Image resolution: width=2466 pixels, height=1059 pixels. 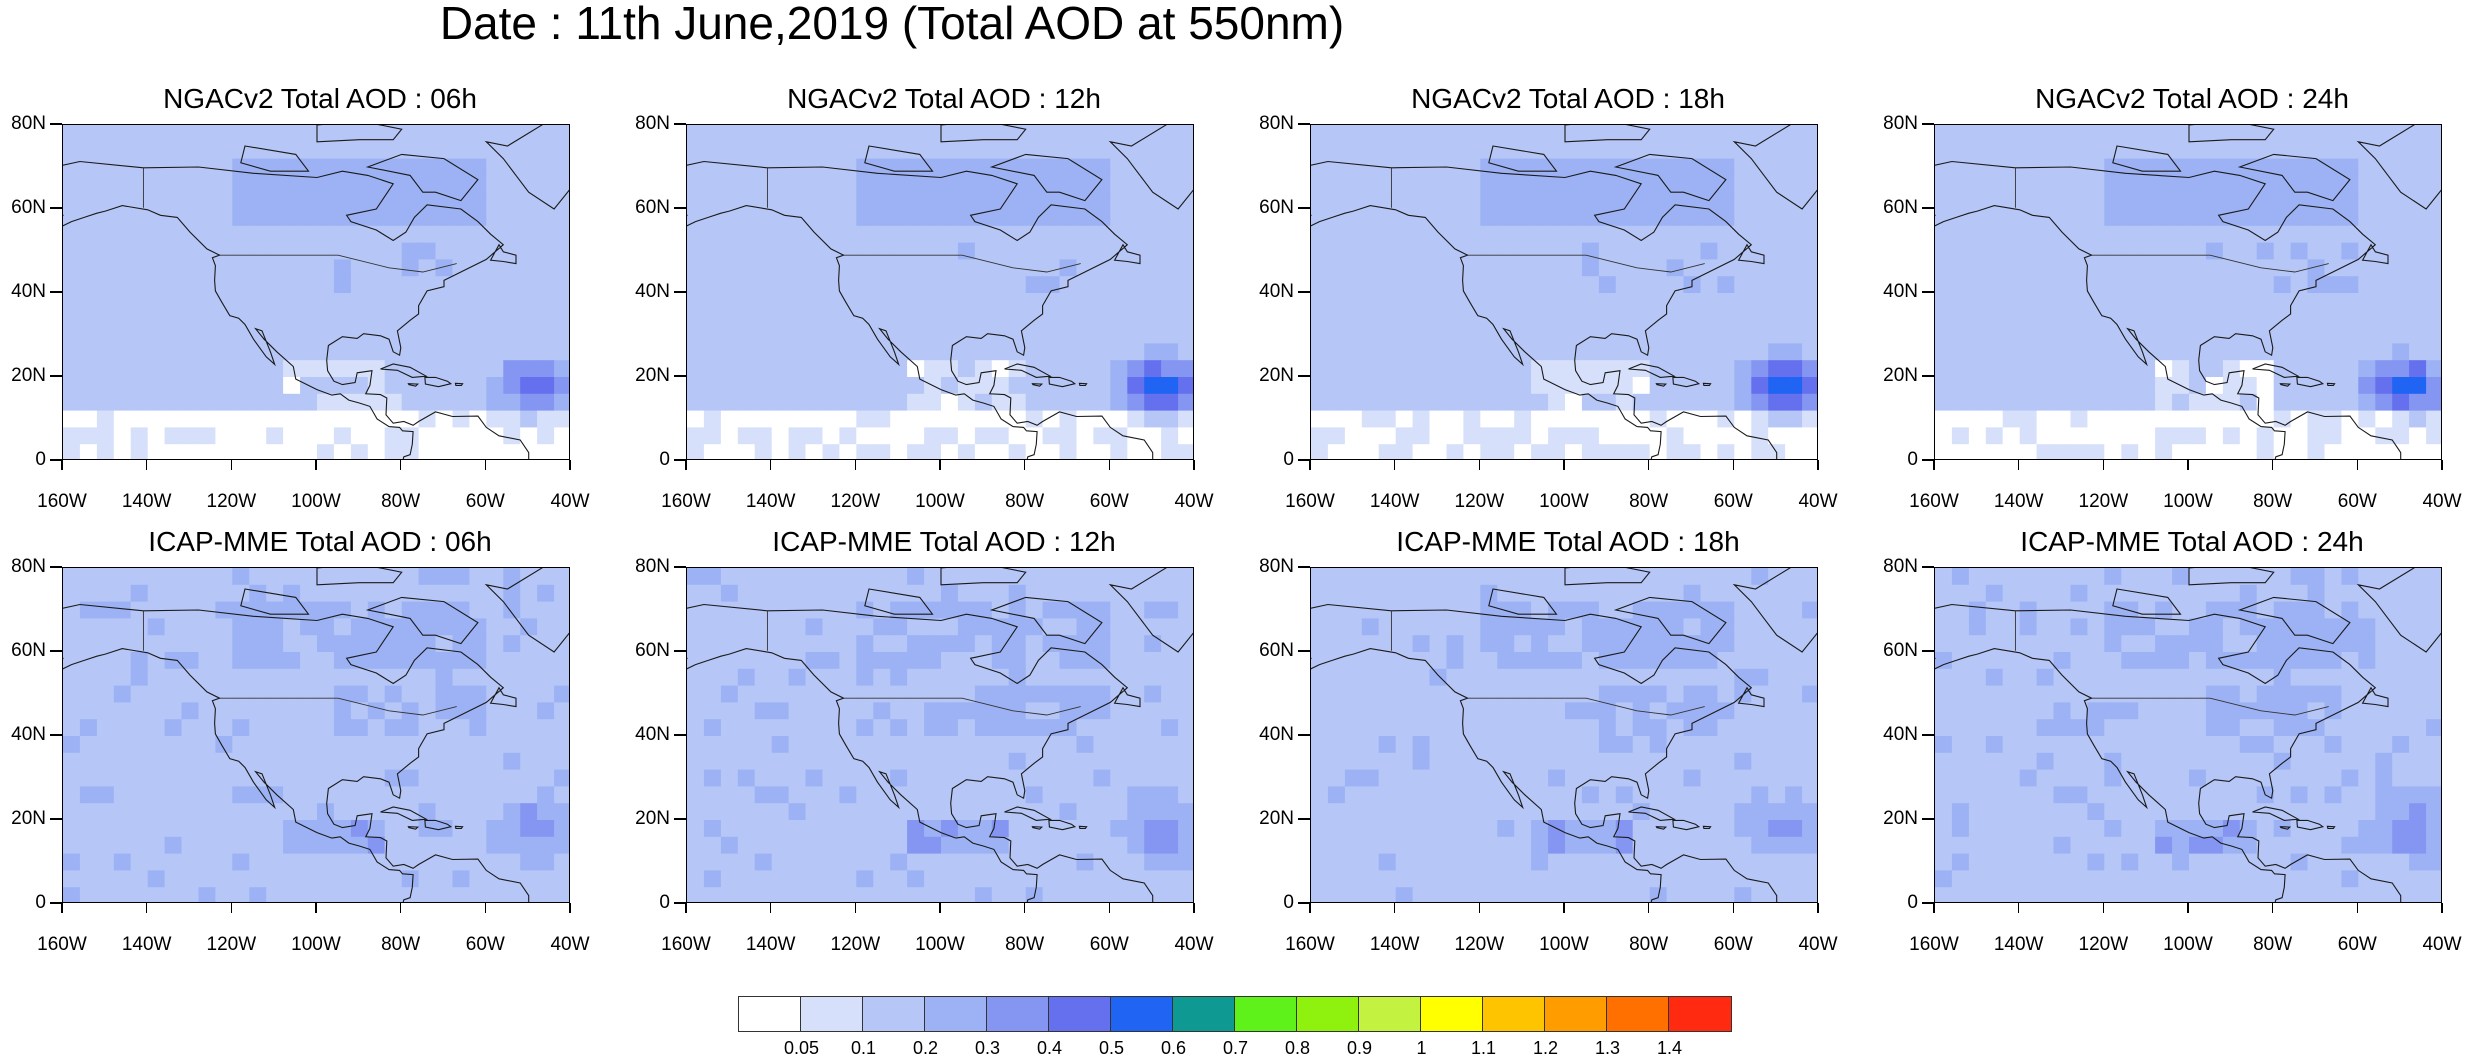 I want to click on panel-title: NGACv2 Total AOD : 06h, so click(x=320, y=99).